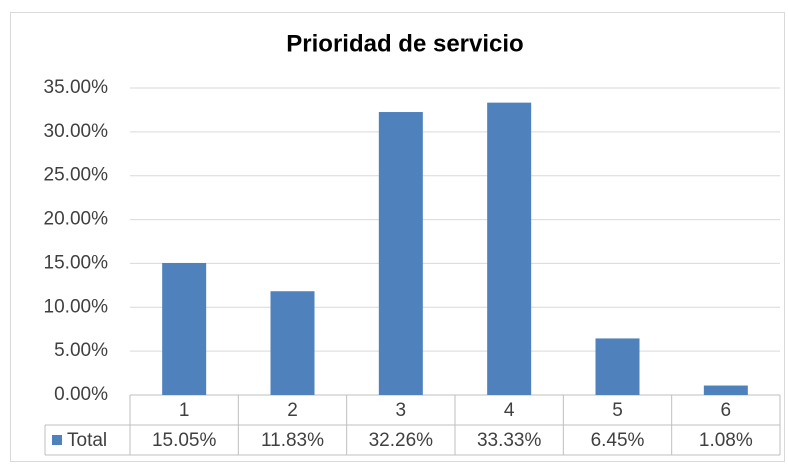 Image resolution: width=788 pixels, height=466 pixels. What do you see at coordinates (76, 131) in the screenshot?
I see `y-tick-label: 30.00%` at bounding box center [76, 131].